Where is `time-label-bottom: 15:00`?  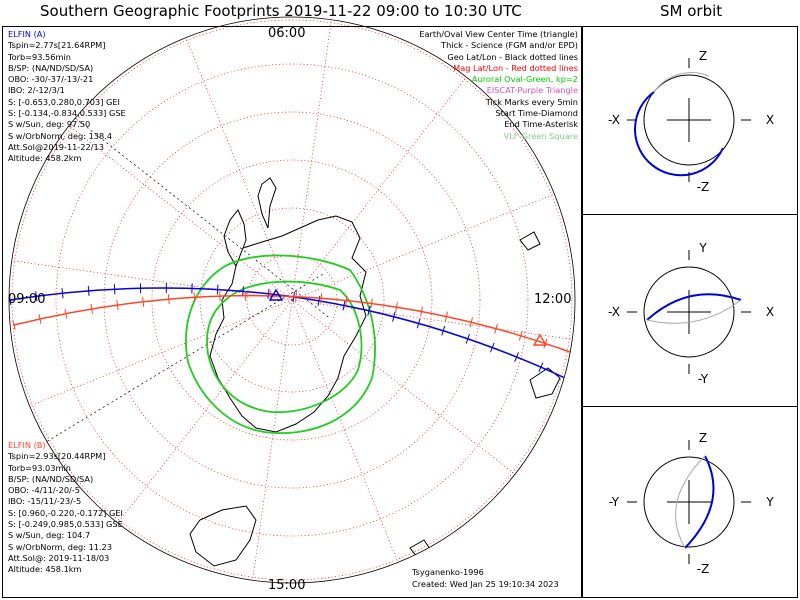 time-label-bottom: 15:00 is located at coordinates (287, 585).